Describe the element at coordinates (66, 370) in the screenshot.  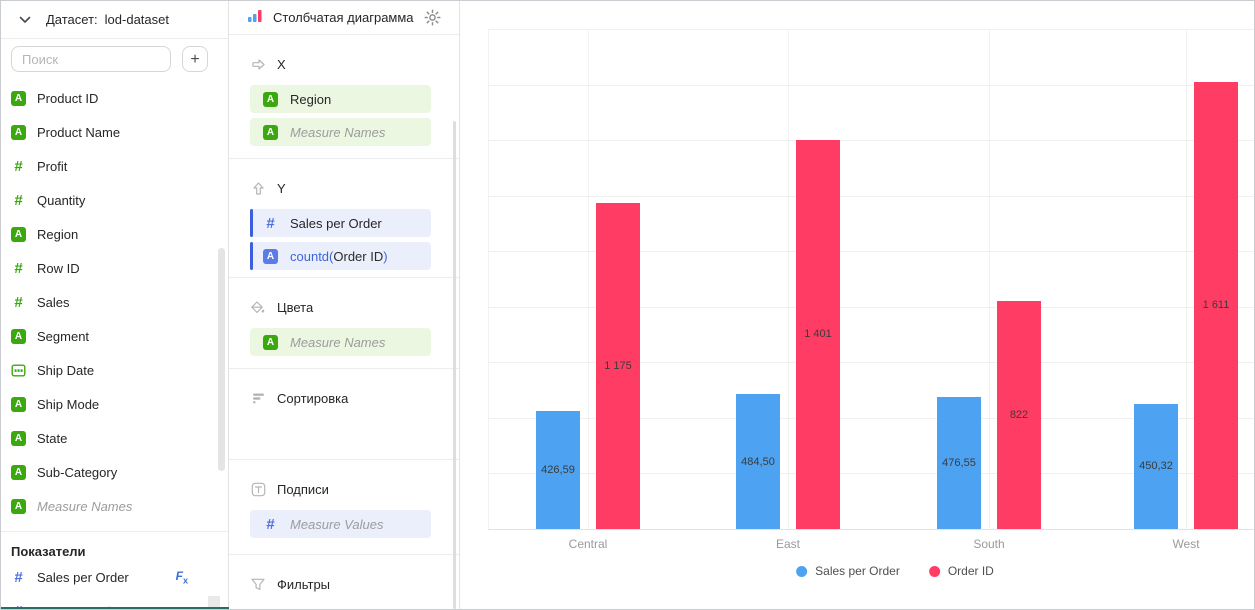
I see `field-label: Ship Date` at that location.